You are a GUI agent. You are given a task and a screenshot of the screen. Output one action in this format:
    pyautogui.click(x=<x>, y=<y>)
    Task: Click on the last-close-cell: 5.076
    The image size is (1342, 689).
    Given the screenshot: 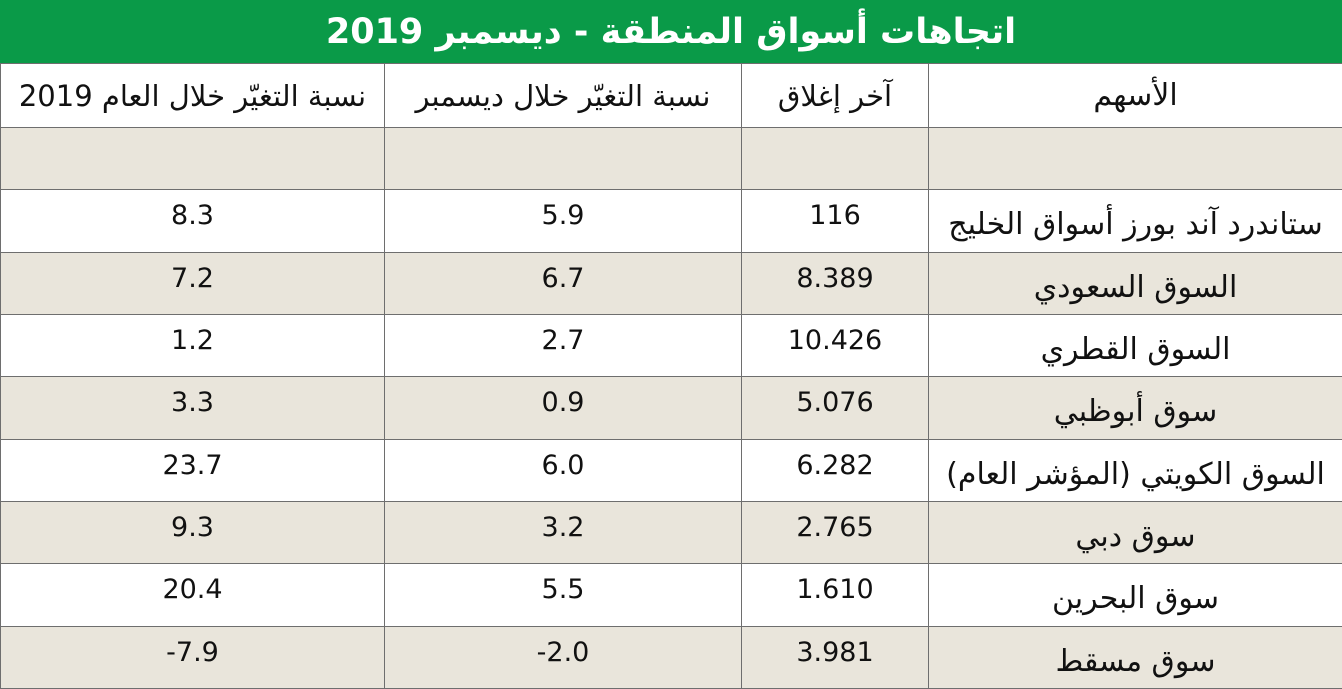 What is the action you would take?
    pyautogui.click(x=835, y=408)
    